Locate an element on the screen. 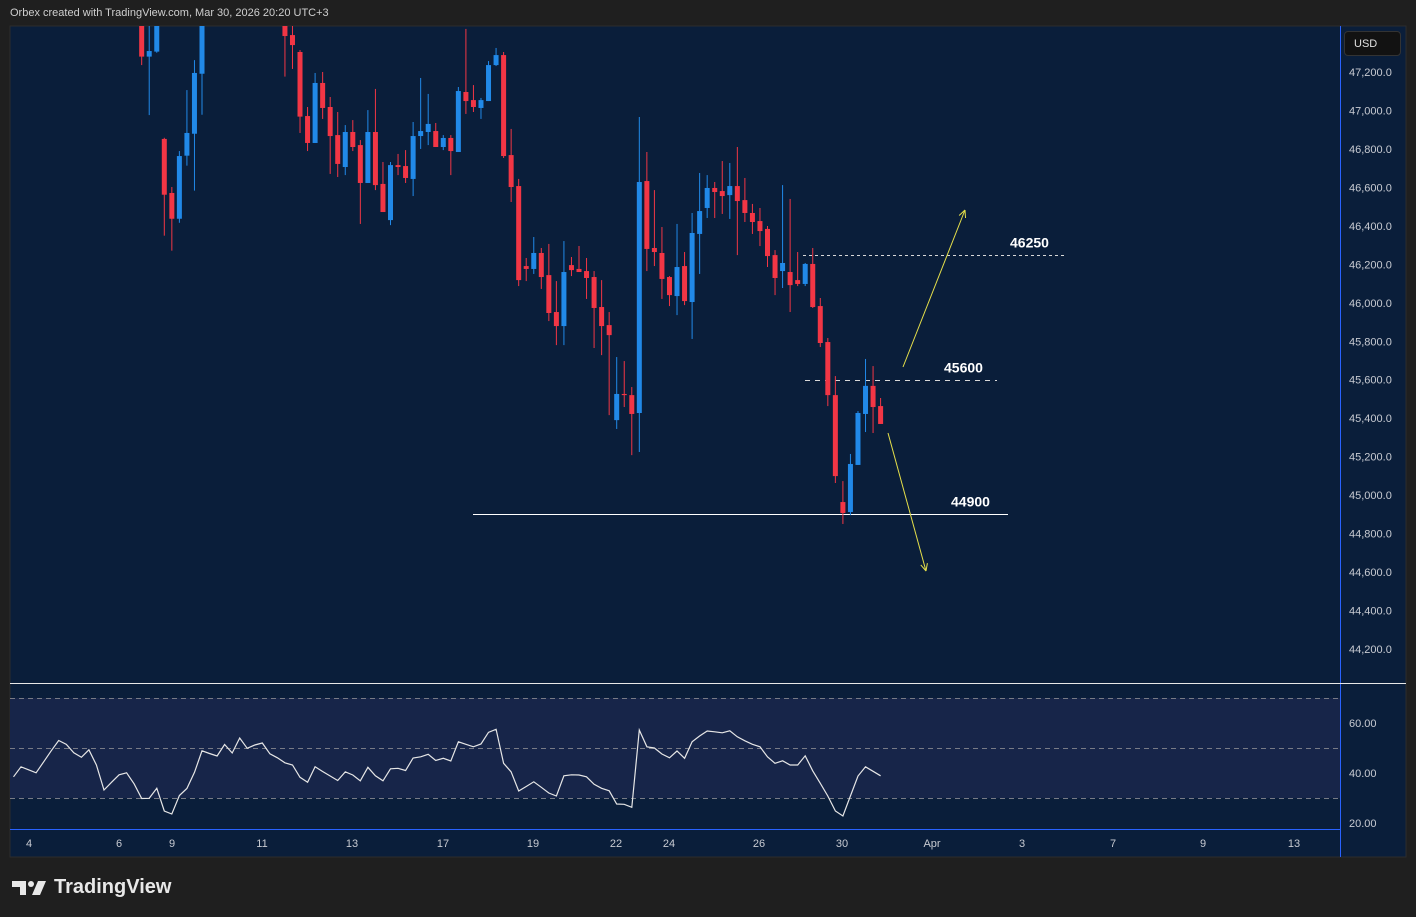 Image resolution: width=1416 pixels, height=917 pixels. tradingview-logo: TradingView is located at coordinates (91, 887).